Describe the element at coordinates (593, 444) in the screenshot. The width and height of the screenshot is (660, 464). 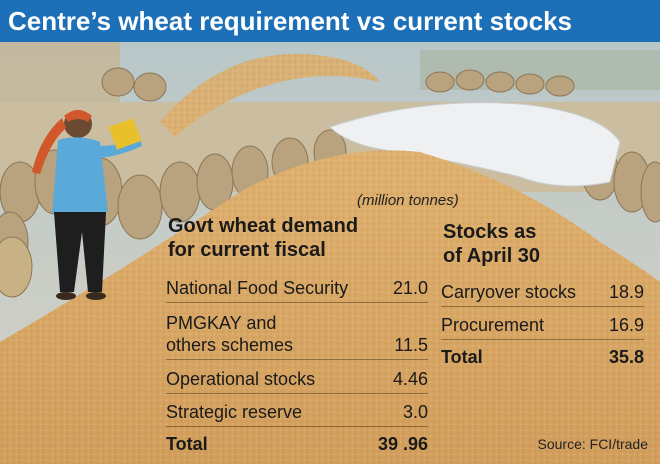
I see `source-note: Source: FCI/trade` at that location.